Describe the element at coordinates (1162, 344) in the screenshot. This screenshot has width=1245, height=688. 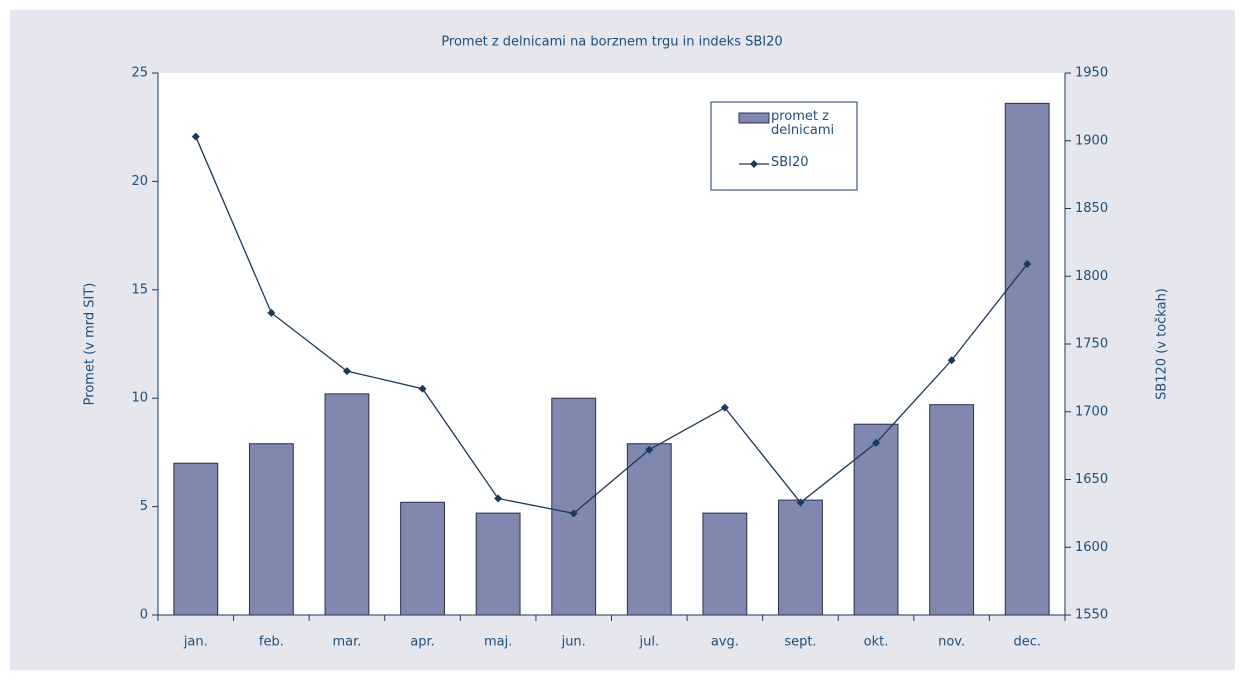
I see `y2-axis-title: SB120 (v točkah)` at that location.